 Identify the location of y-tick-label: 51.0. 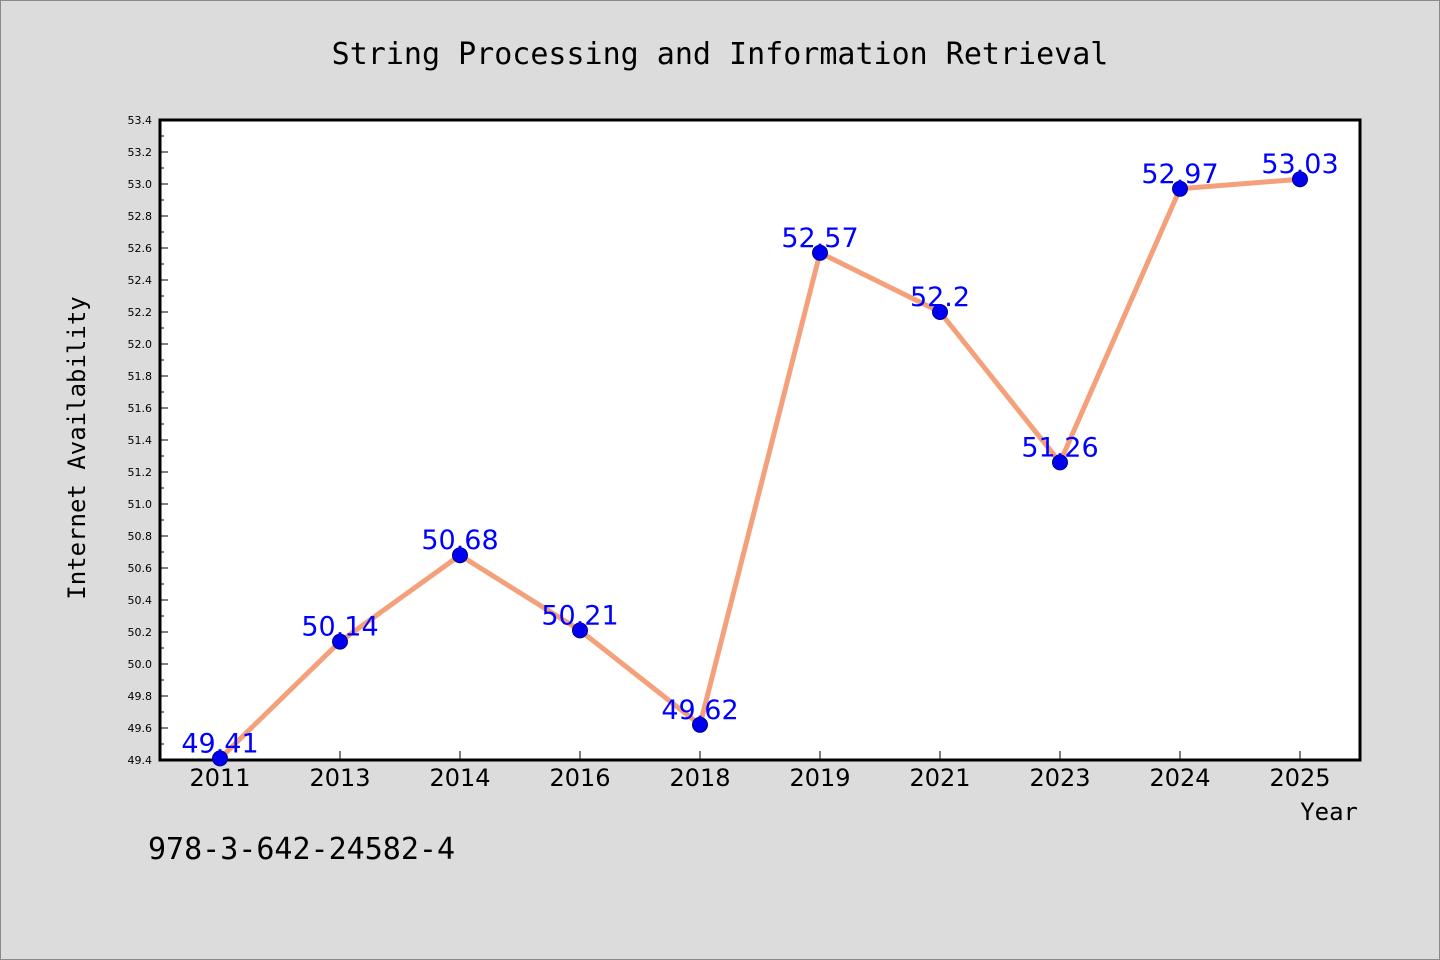
(140, 504).